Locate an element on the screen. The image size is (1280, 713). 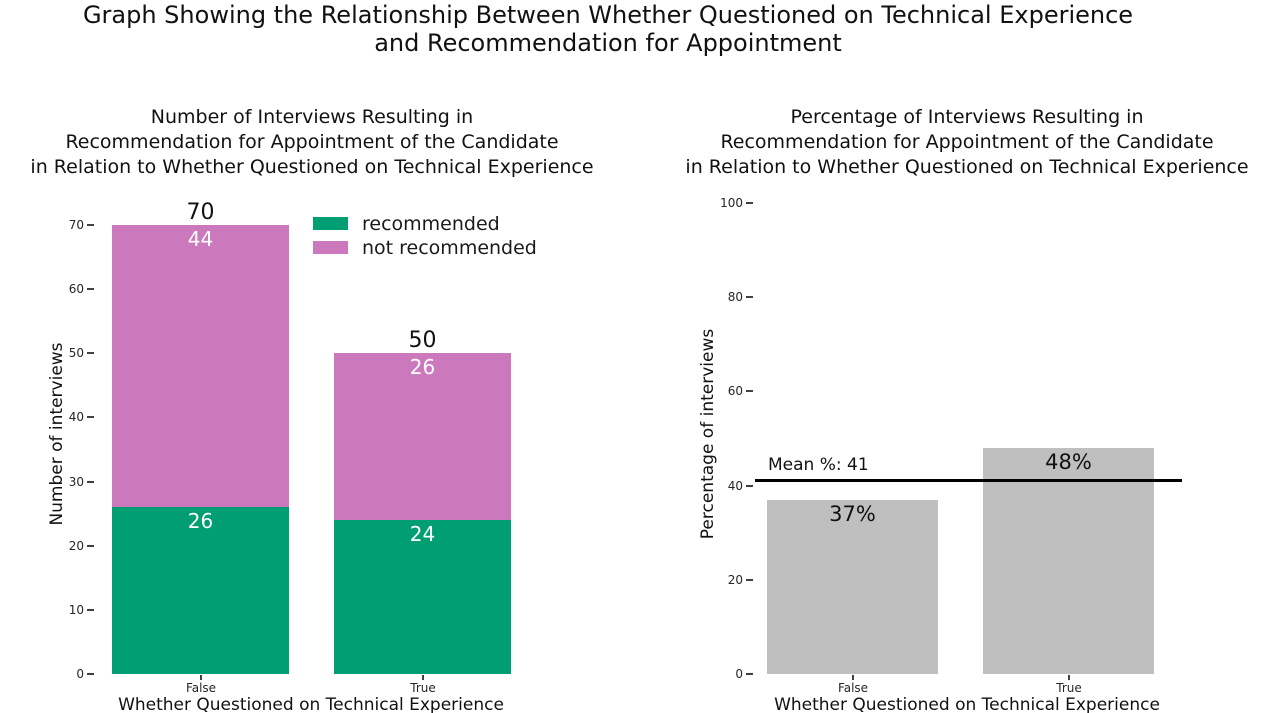
legend-swatch-not-recommended is located at coordinates (330, 247).